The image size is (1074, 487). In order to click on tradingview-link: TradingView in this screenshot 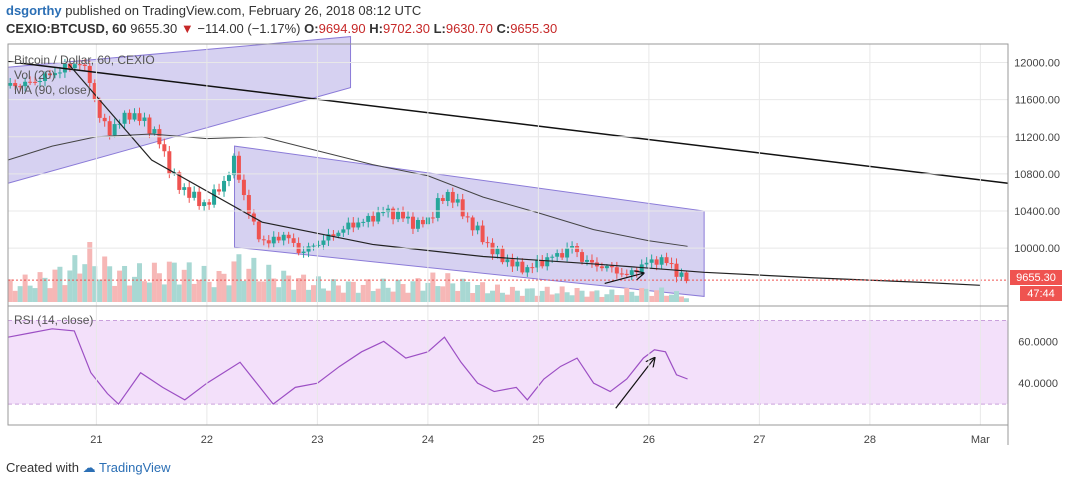, I will do `click(135, 467)`.